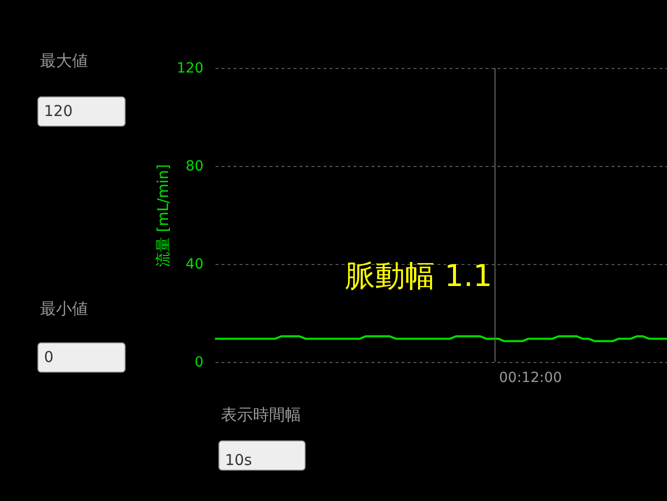 The image size is (667, 501). I want to click on text: 10s, so click(238, 460).